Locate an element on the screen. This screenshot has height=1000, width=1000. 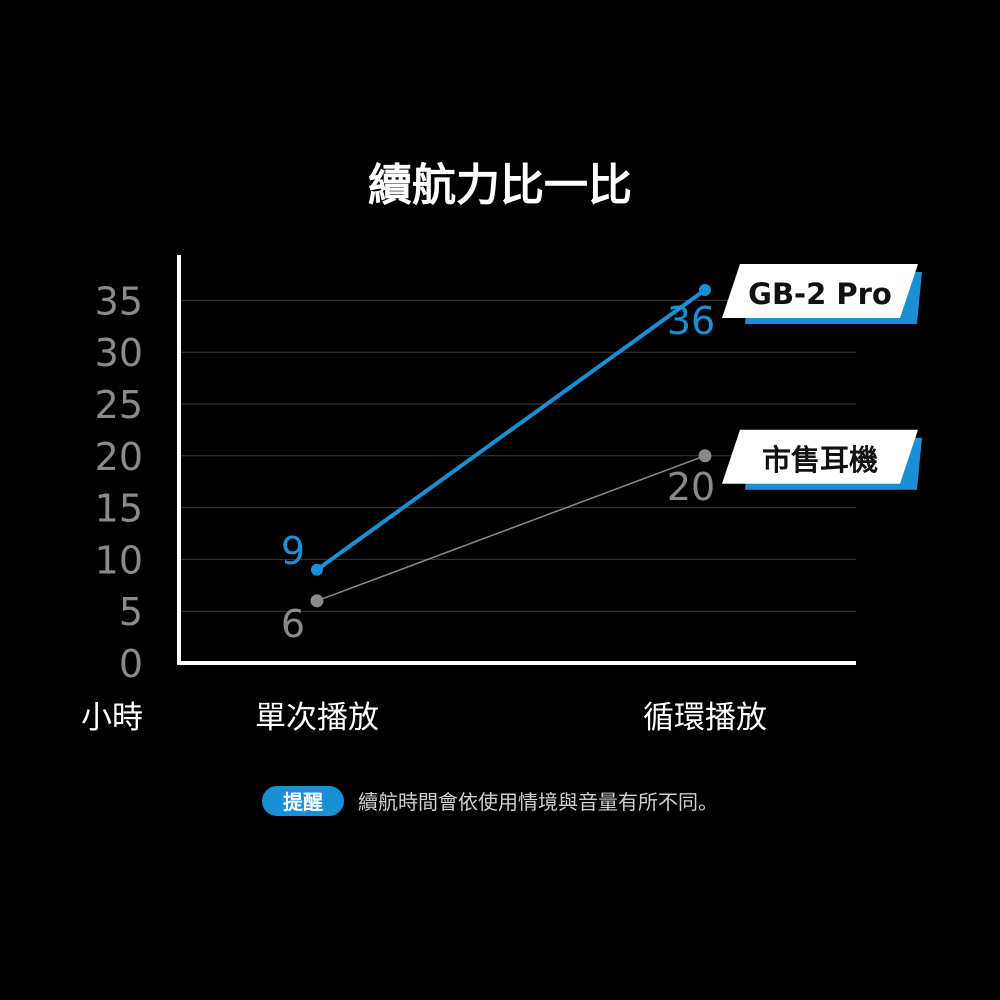
note-badge is located at coordinates (303, 801).